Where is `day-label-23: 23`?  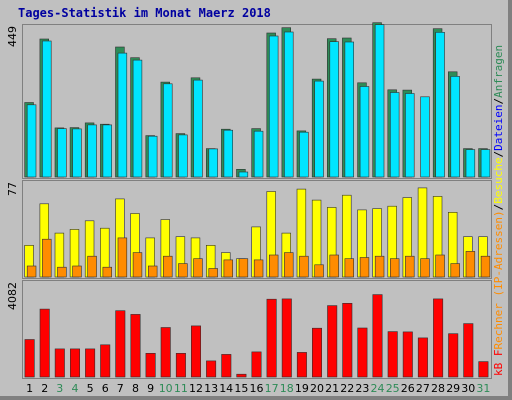
day-label-23: 23 is located at coordinates (362, 388).